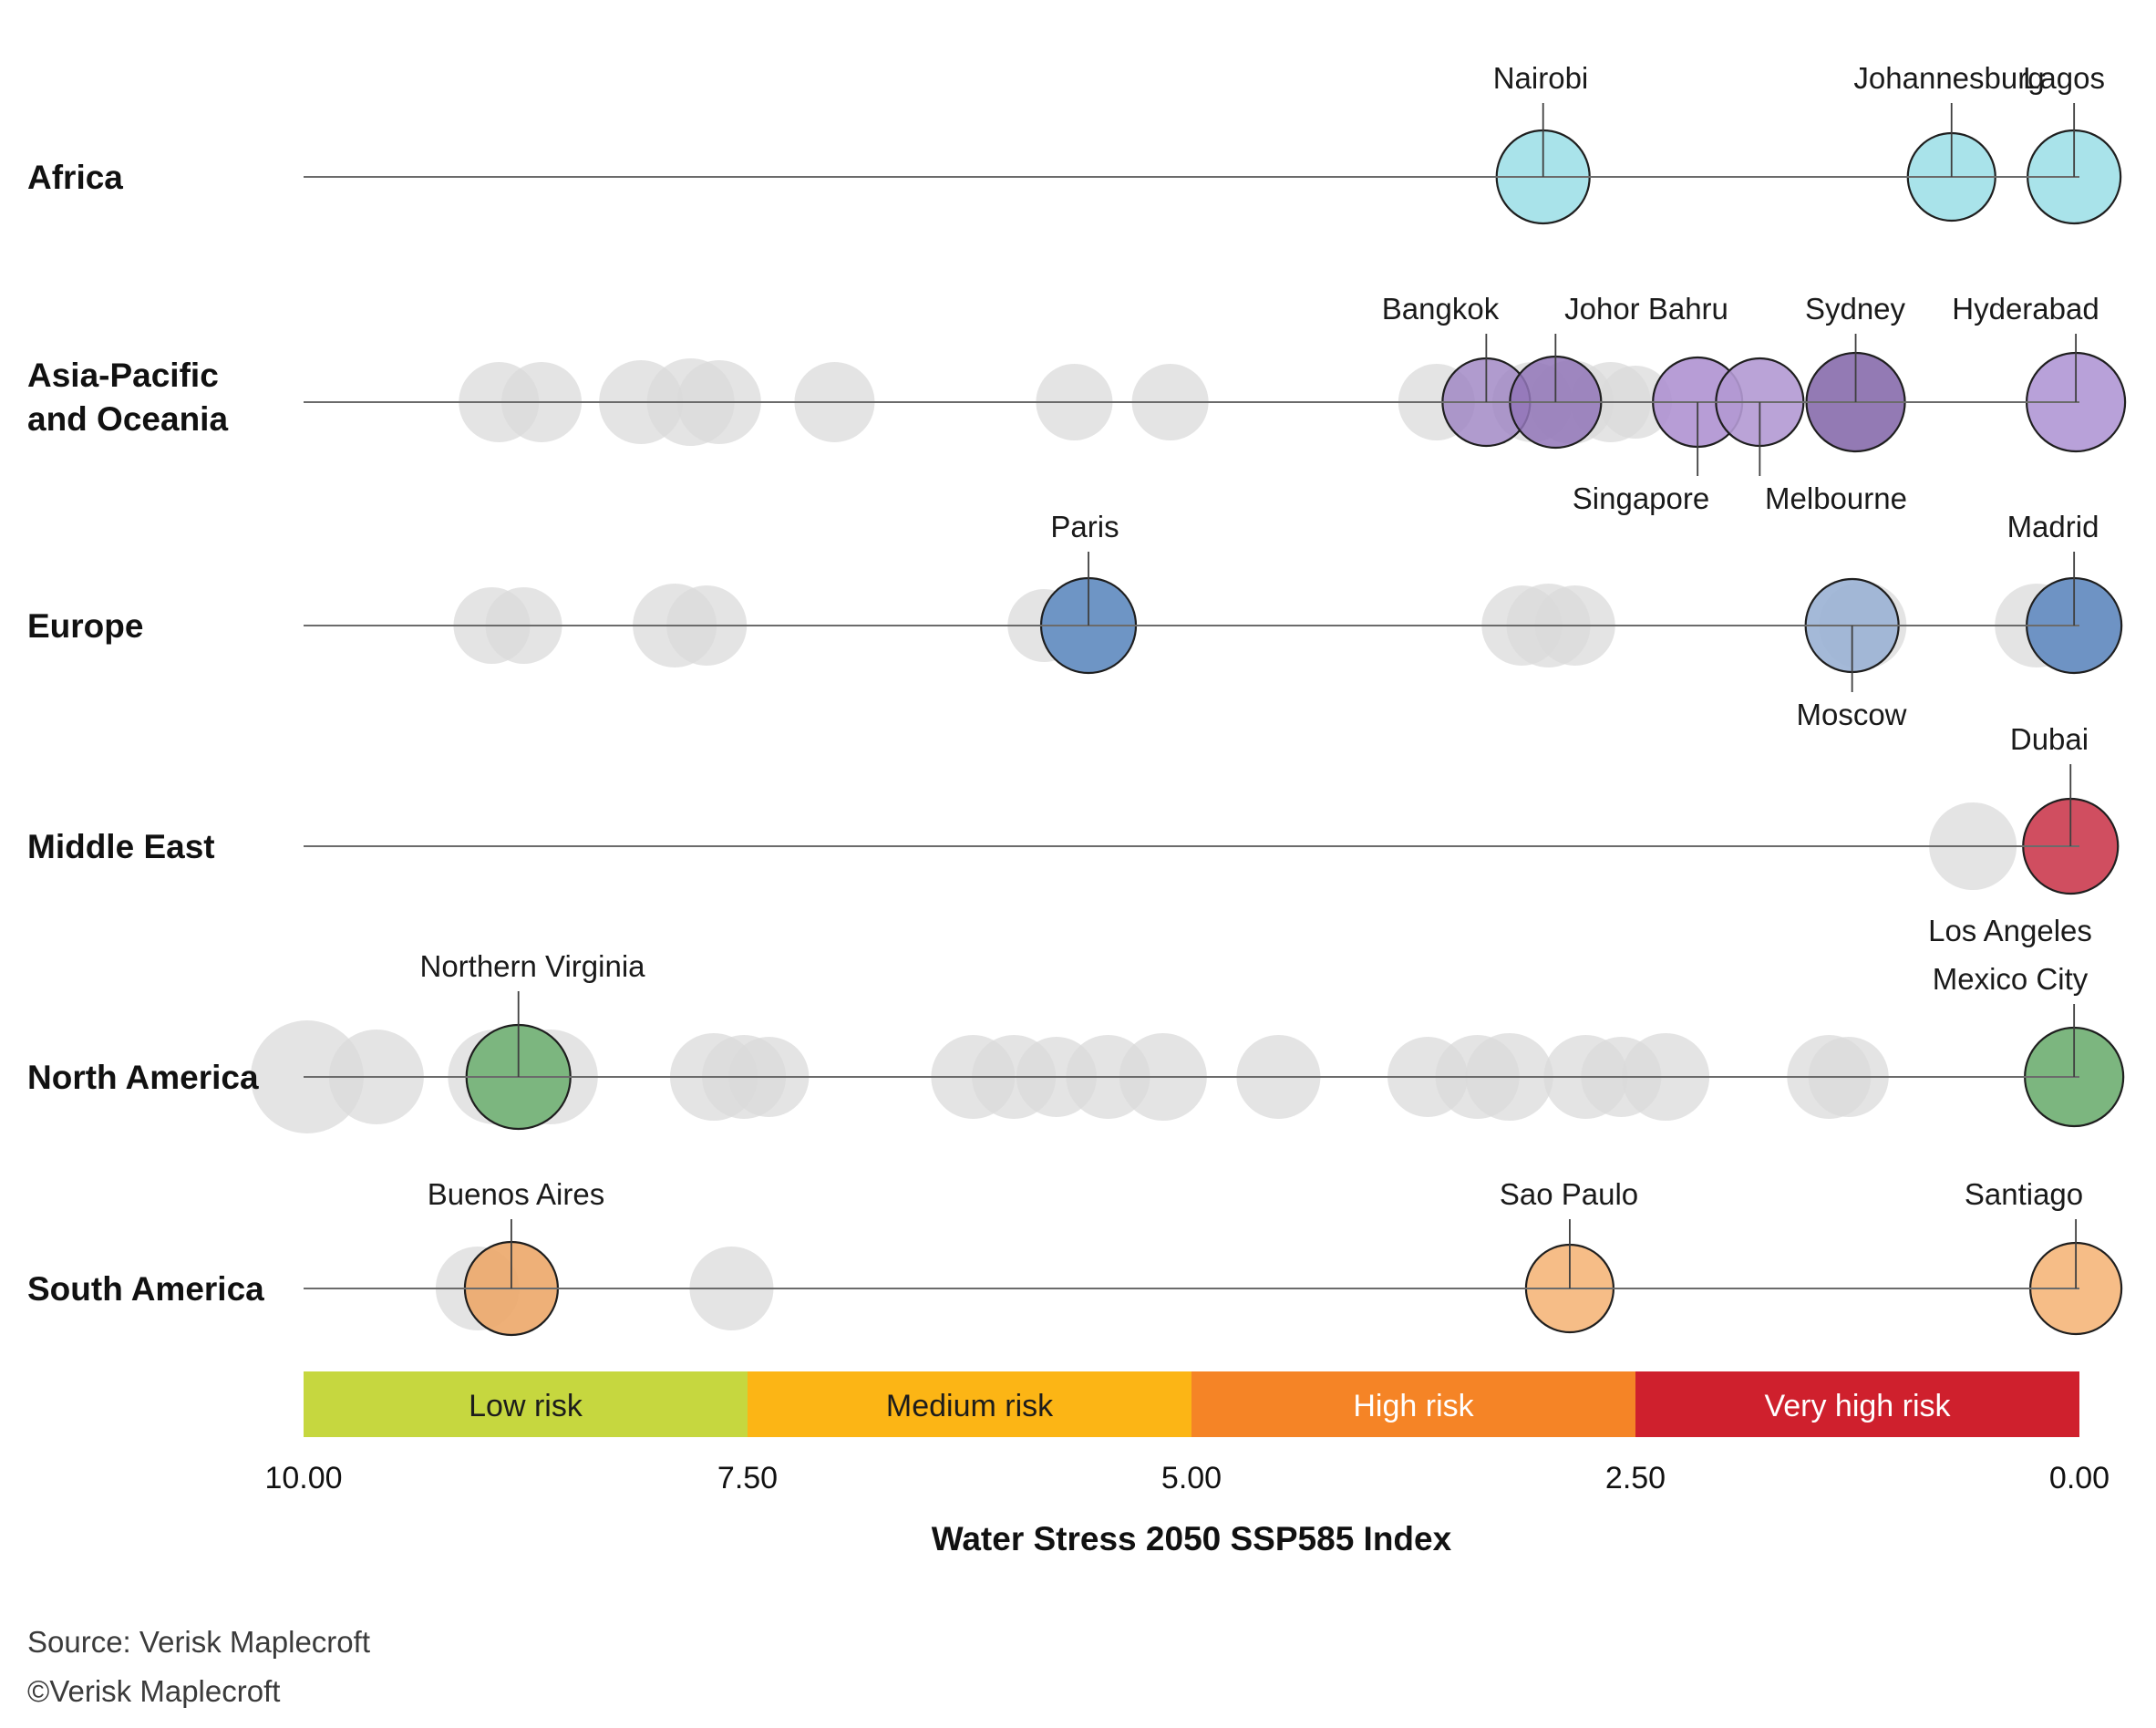 The image size is (2156, 1728). What do you see at coordinates (128, 419) in the screenshot?
I see `region-label-asia-pacific-and-oceania: and Oceania` at bounding box center [128, 419].